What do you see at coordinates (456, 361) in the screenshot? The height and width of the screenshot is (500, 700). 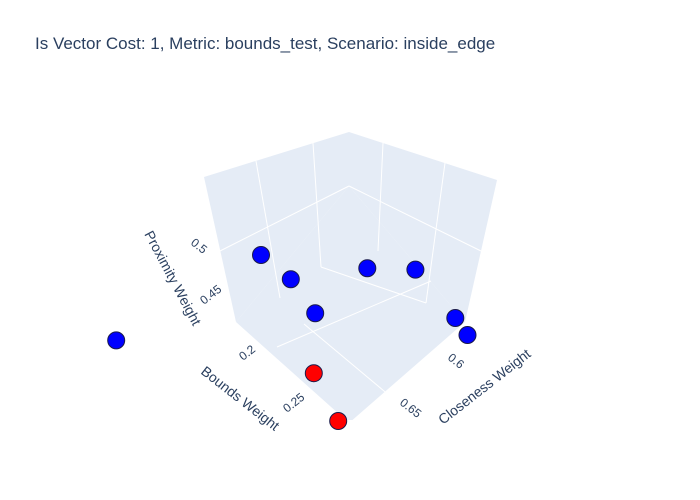 I see `y-tick-label-0.6: 0.6` at bounding box center [456, 361].